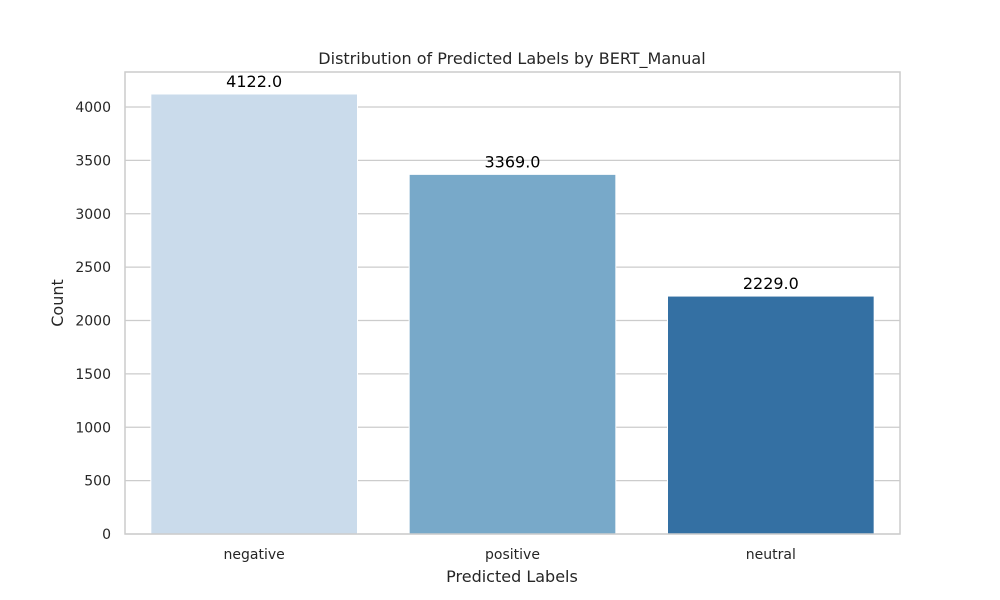 The image size is (1000, 600). What do you see at coordinates (93, 161) in the screenshot?
I see `y-tick-label: 3500` at bounding box center [93, 161].